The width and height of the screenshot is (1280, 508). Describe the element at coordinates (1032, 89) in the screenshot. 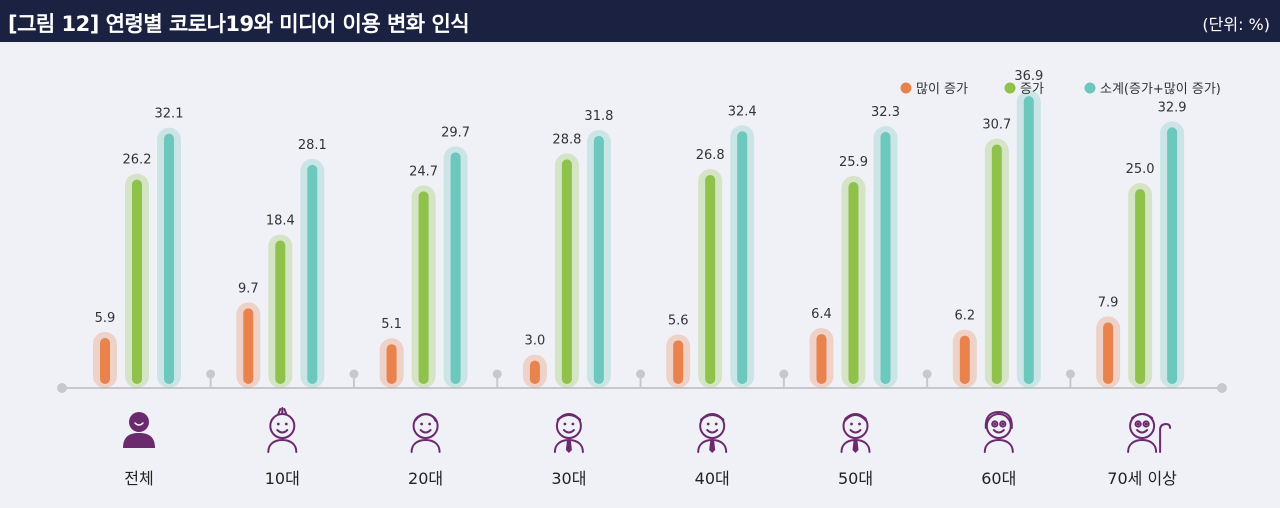

I see `legend-label: 증가` at that location.